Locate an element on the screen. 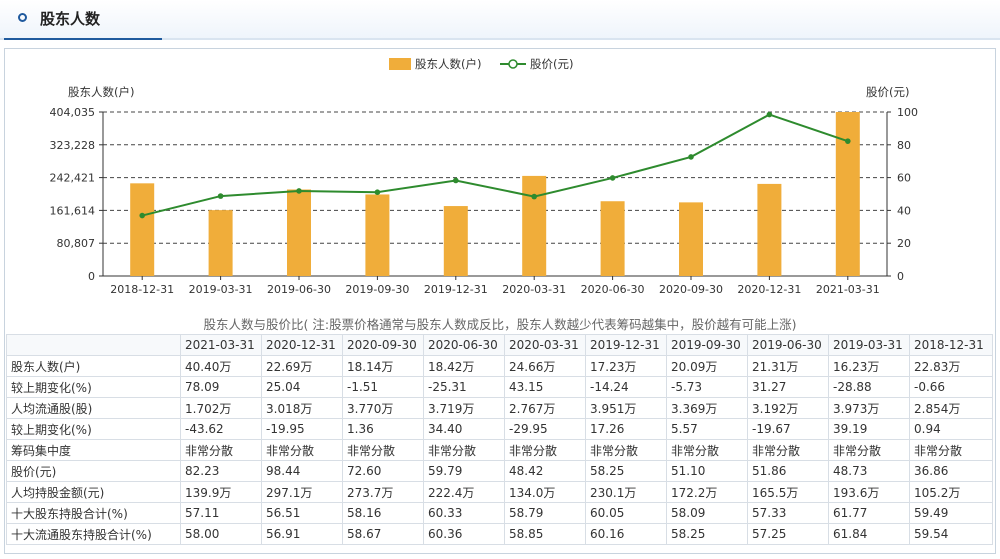 The width and height of the screenshot is (1000, 559). legend-line-marker is located at coordinates (513, 64).